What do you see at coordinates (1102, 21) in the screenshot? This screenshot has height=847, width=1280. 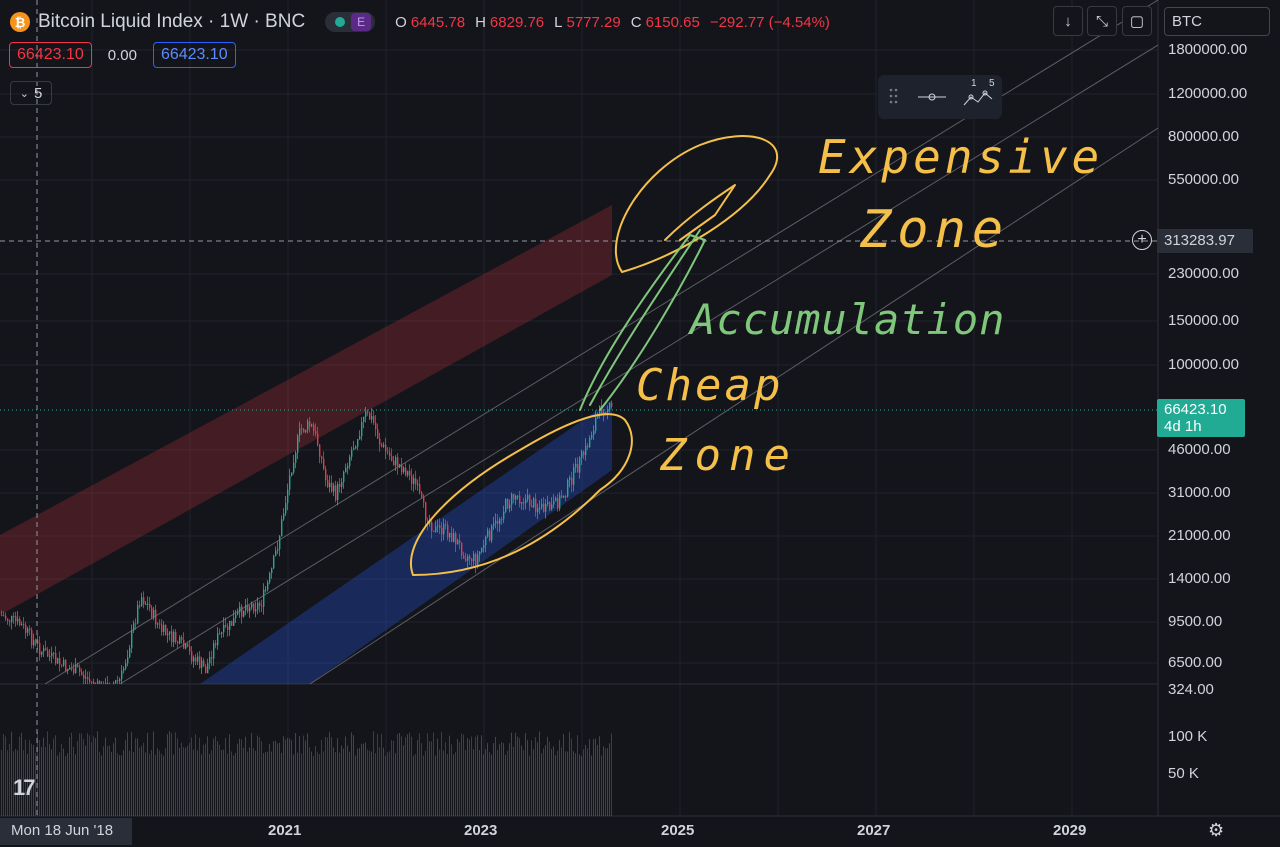 I see `fullscreen-button: ⤡` at bounding box center [1102, 21].